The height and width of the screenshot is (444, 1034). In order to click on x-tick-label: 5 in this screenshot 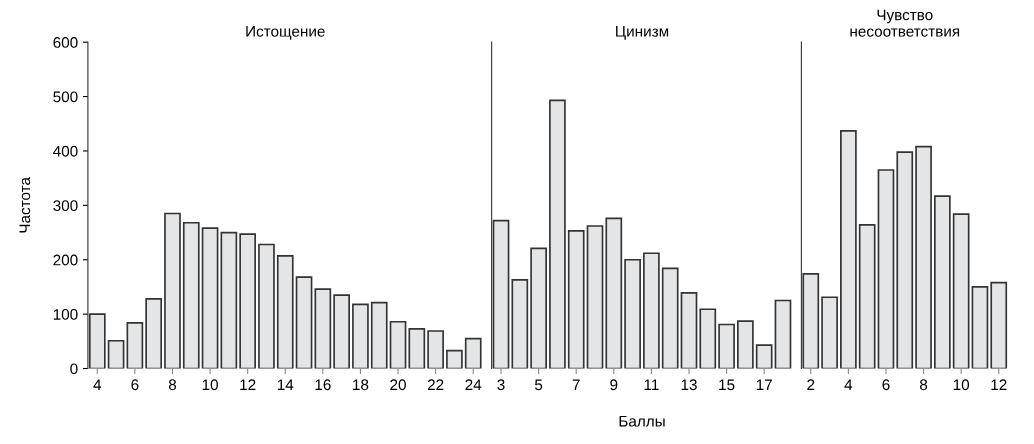, I will do `click(538, 385)`.